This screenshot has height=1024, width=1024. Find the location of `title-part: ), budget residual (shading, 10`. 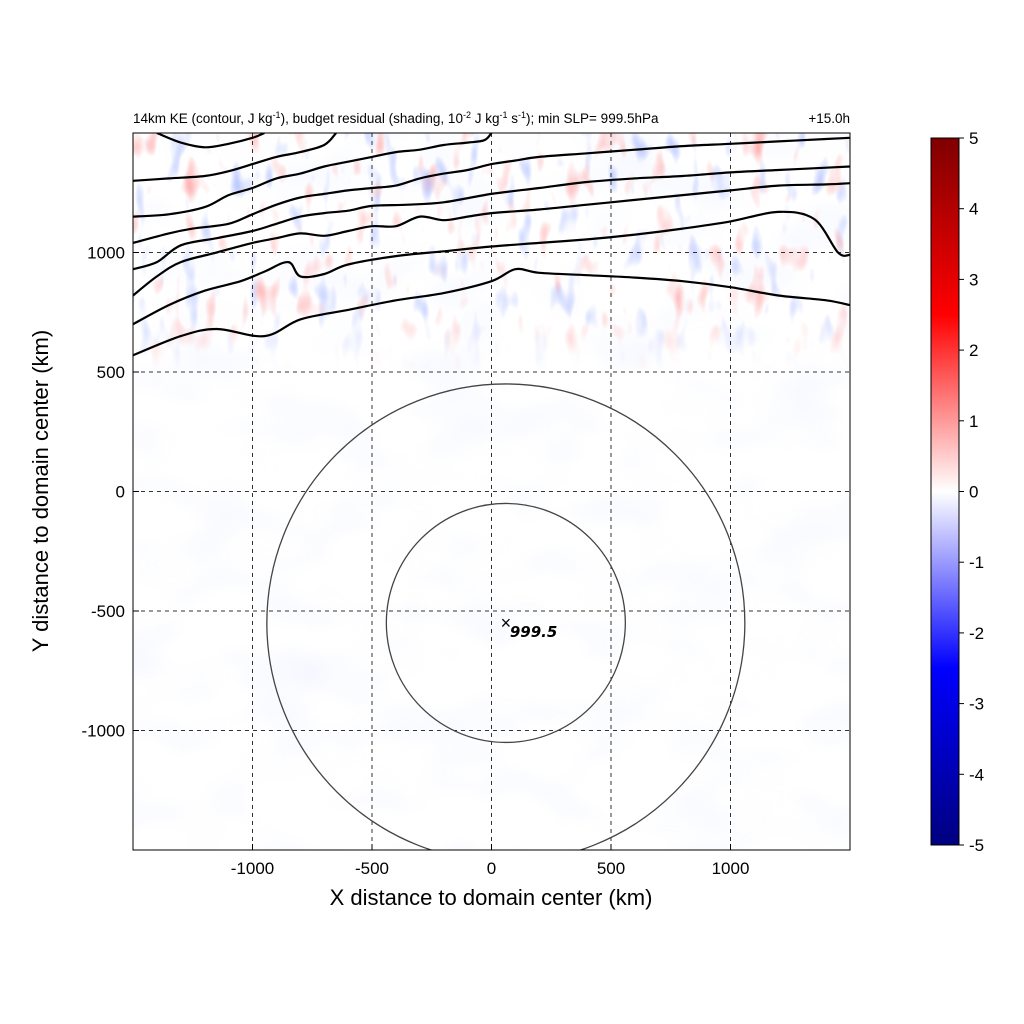

title-part: ), budget residual (shading, 10 is located at coordinates (372, 118).